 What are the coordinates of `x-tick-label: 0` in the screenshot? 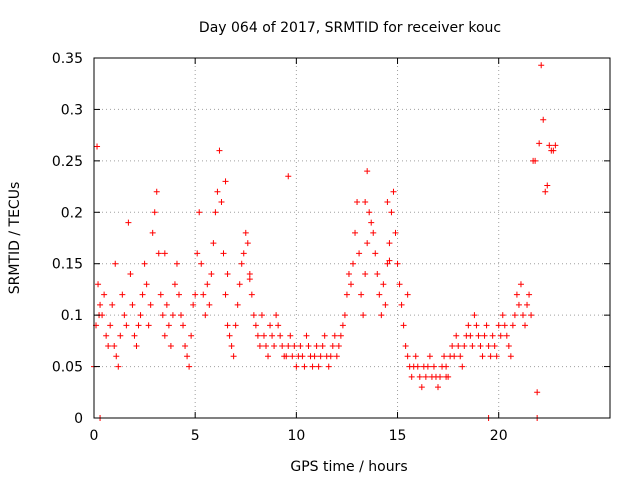 It's located at (94, 436).